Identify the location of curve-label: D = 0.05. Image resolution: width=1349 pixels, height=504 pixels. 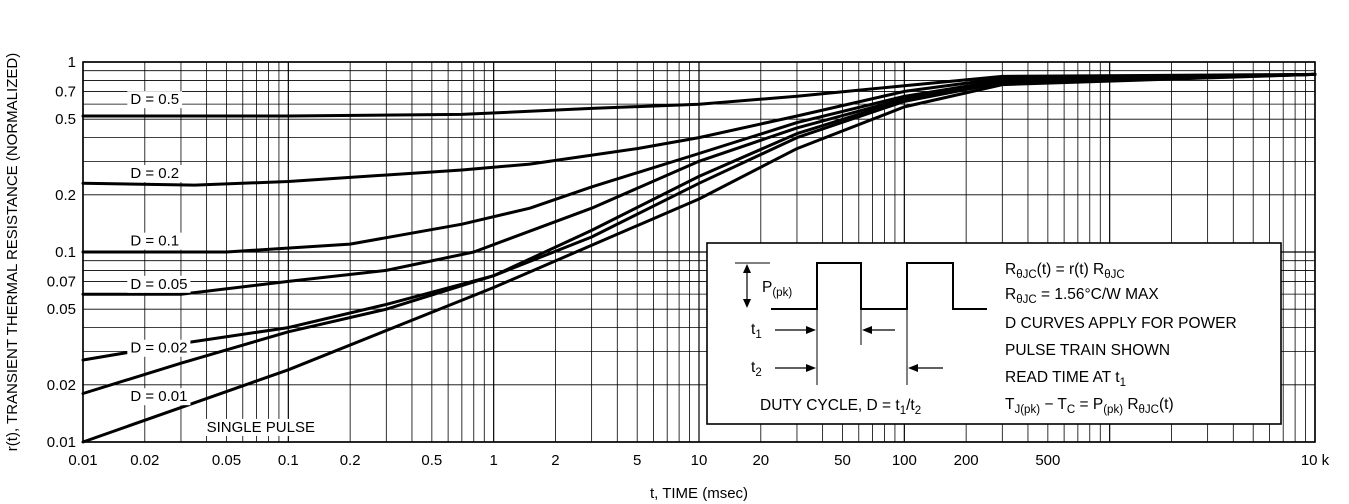
(159, 284).